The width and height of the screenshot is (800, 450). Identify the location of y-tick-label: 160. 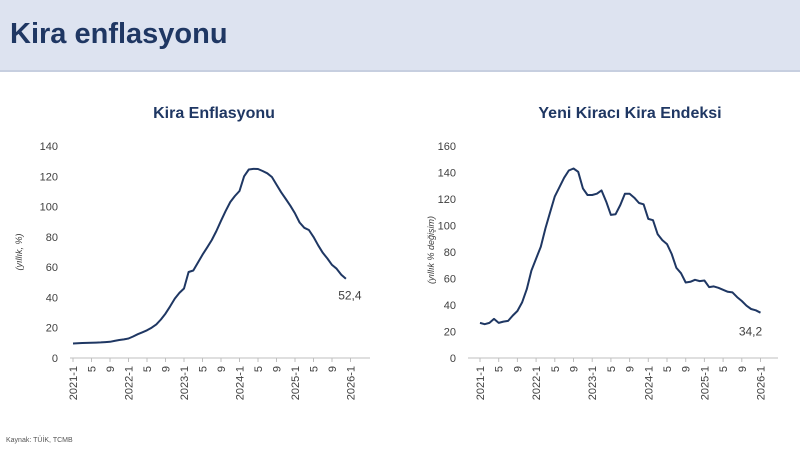
(447, 147).